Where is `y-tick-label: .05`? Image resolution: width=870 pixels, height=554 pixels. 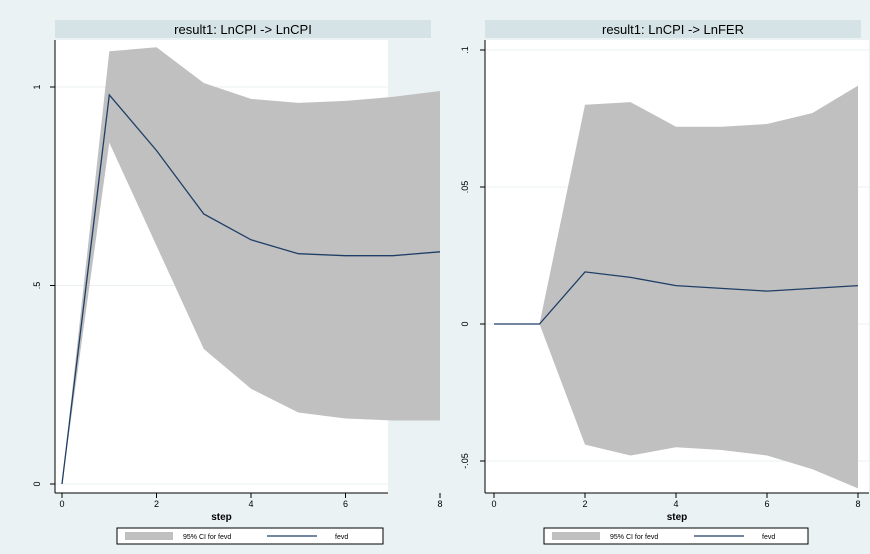 y-tick-label: .05 is located at coordinates (465, 187).